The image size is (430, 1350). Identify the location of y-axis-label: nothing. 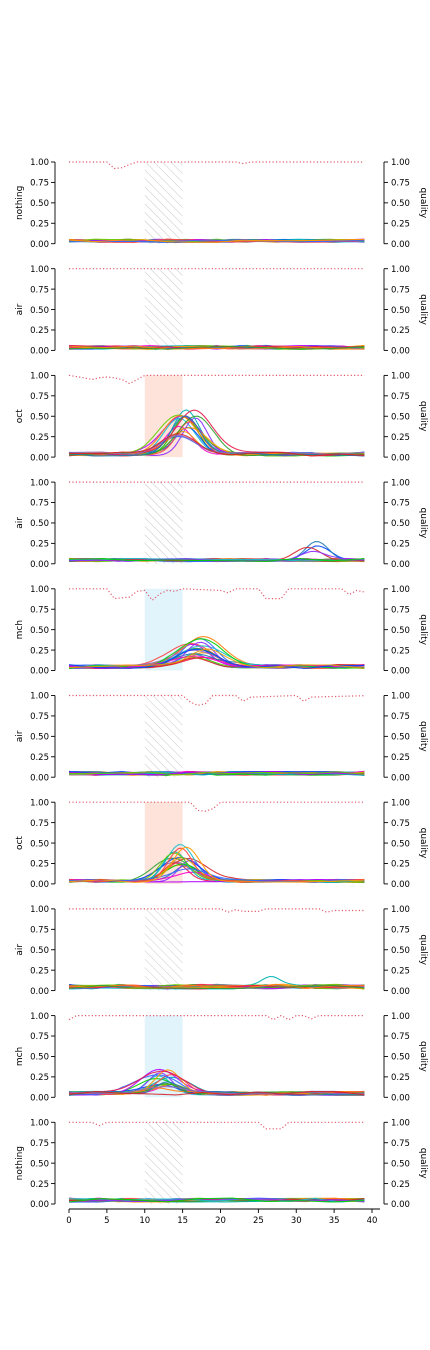
(20, 1163).